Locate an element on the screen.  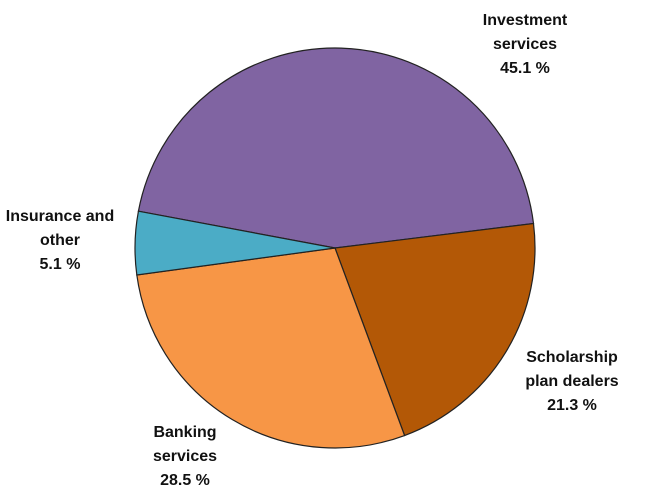
category-label: Scholarship plan dealers is located at coordinates (572, 369).